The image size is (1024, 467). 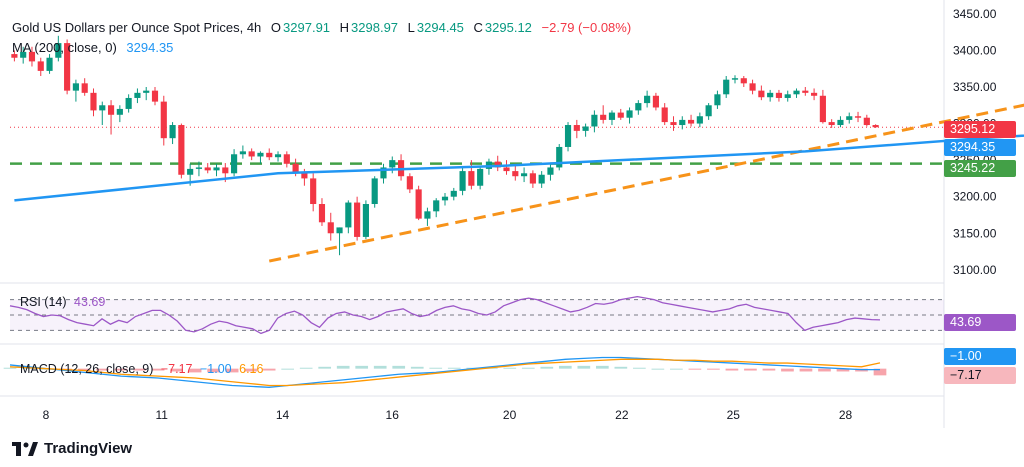 I want to click on x-tick-label: 22, so click(x=622, y=415).